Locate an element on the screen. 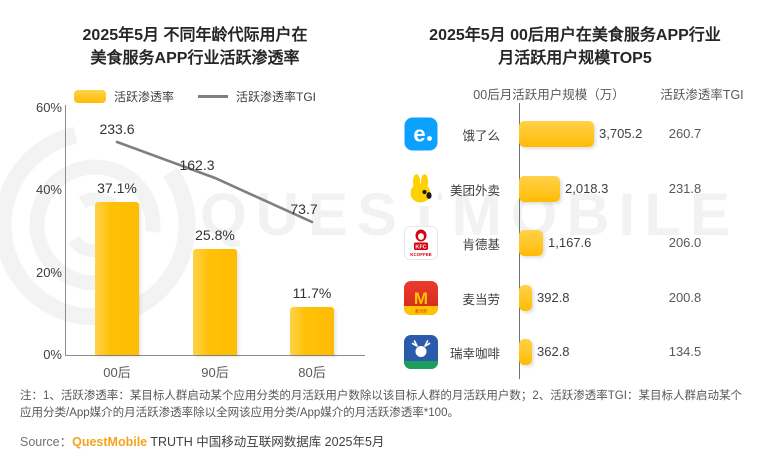 Image resolution: width=765 pixels, height=463 pixels. svg-text: KFC is located at coordinates (420, 248).